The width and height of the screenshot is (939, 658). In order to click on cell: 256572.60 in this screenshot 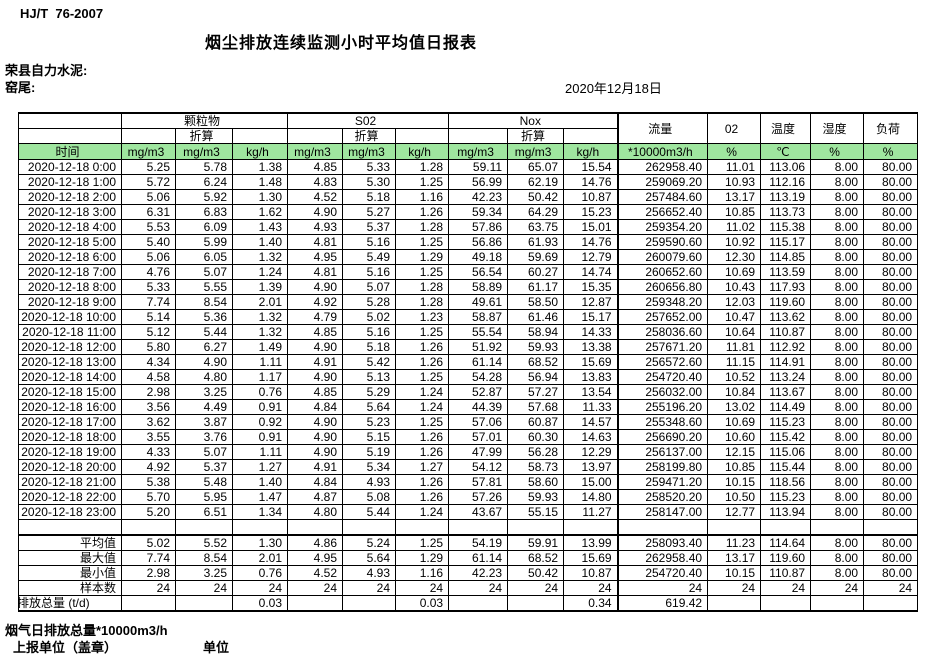, I will do `click(662, 362)`.